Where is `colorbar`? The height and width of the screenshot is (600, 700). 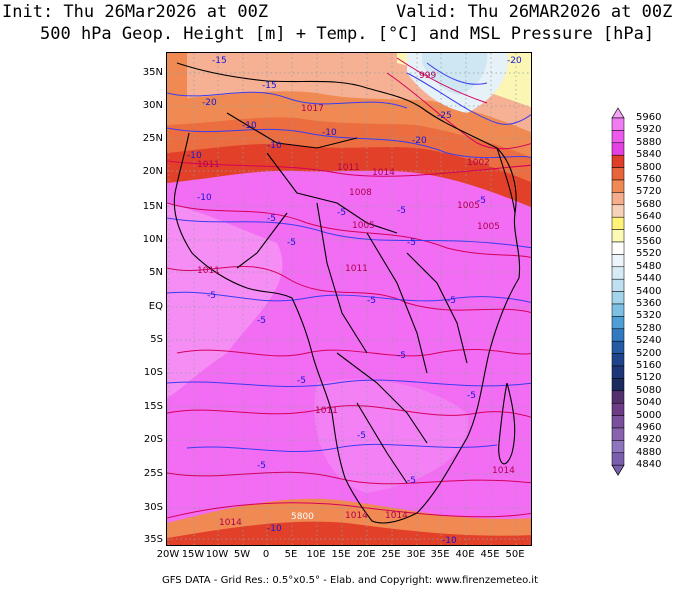
colorbar is located at coordinates (618, 291).